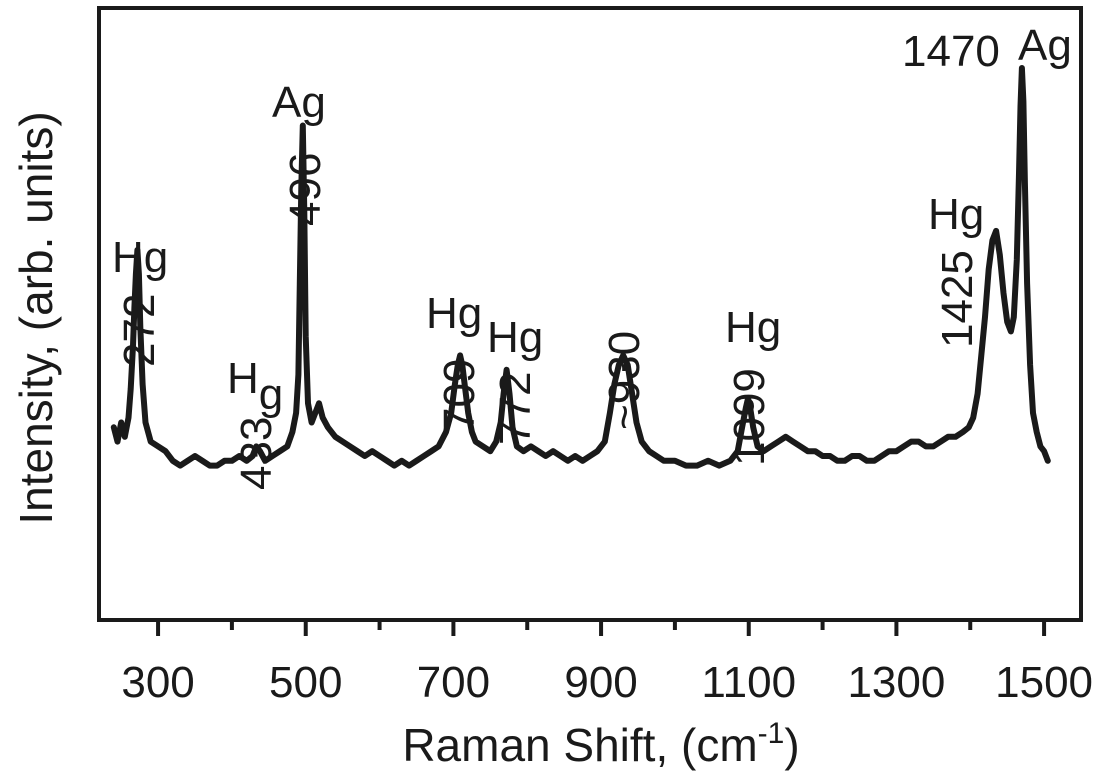 The height and width of the screenshot is (774, 1104). Describe the element at coordinates (956, 214) in the screenshot. I see `mode-label-1425: Hg` at that location.